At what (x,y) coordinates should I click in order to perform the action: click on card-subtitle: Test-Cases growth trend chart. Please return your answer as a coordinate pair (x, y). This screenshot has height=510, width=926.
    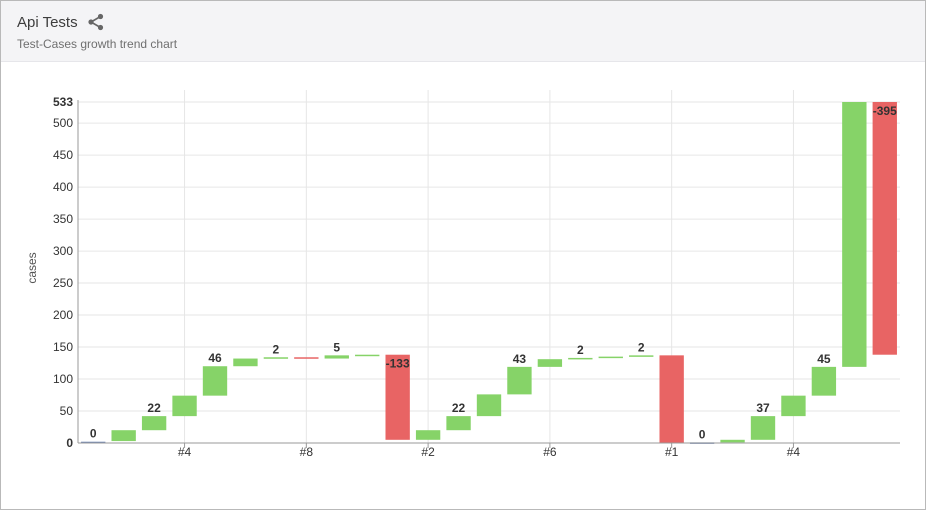
    Looking at the image, I should click on (97, 44).